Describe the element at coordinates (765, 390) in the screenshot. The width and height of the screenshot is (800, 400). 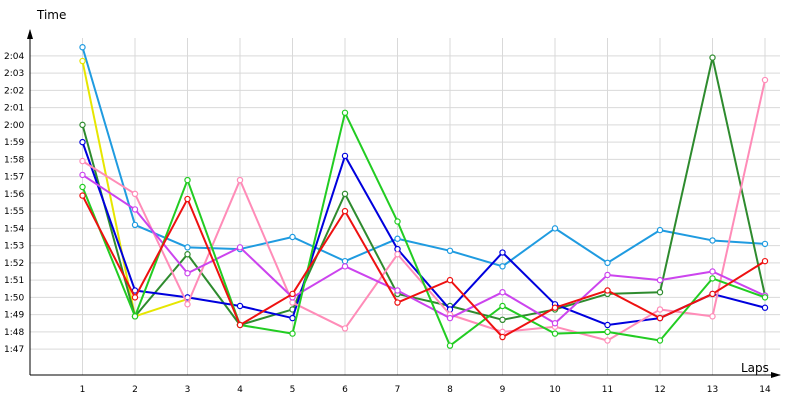
I see `x-tick-label: 14` at that location.